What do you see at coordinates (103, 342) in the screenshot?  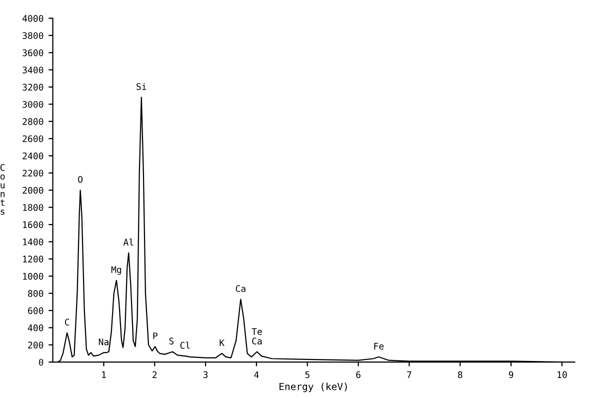 I see `annotation: Na` at bounding box center [103, 342].